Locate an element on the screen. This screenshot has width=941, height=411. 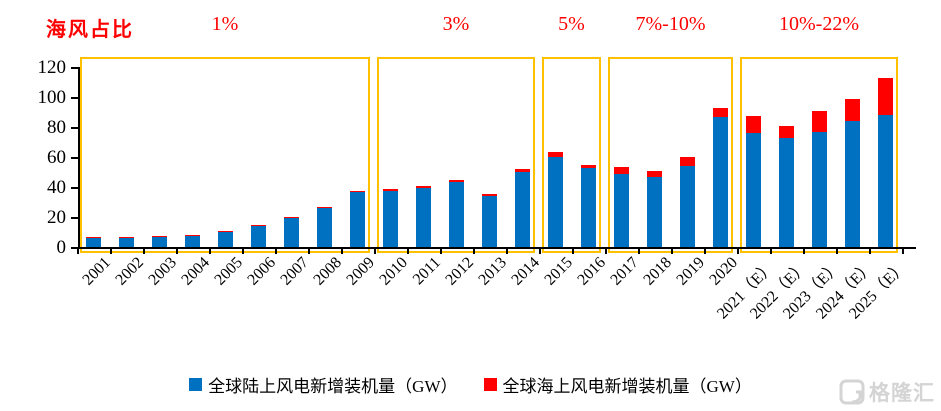
bar-offshore-2024（E） is located at coordinates (852, 110).